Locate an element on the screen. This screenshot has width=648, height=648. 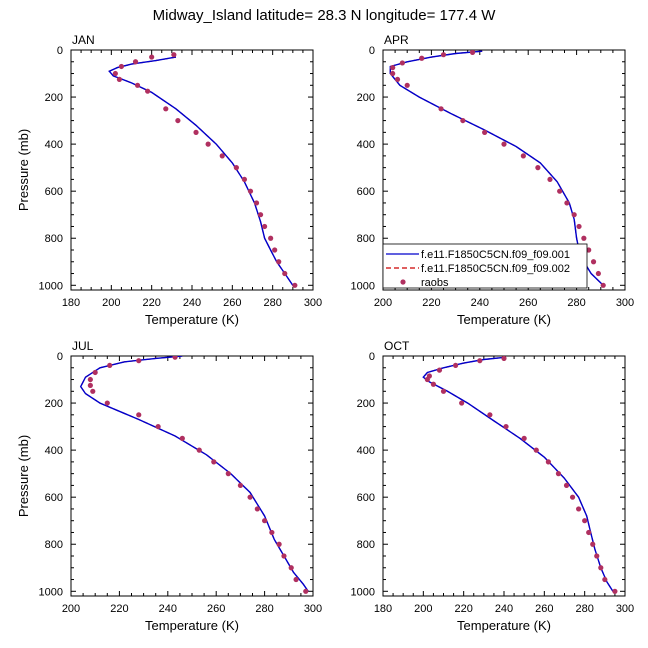
plot-frame is located at coordinates (192, 170).